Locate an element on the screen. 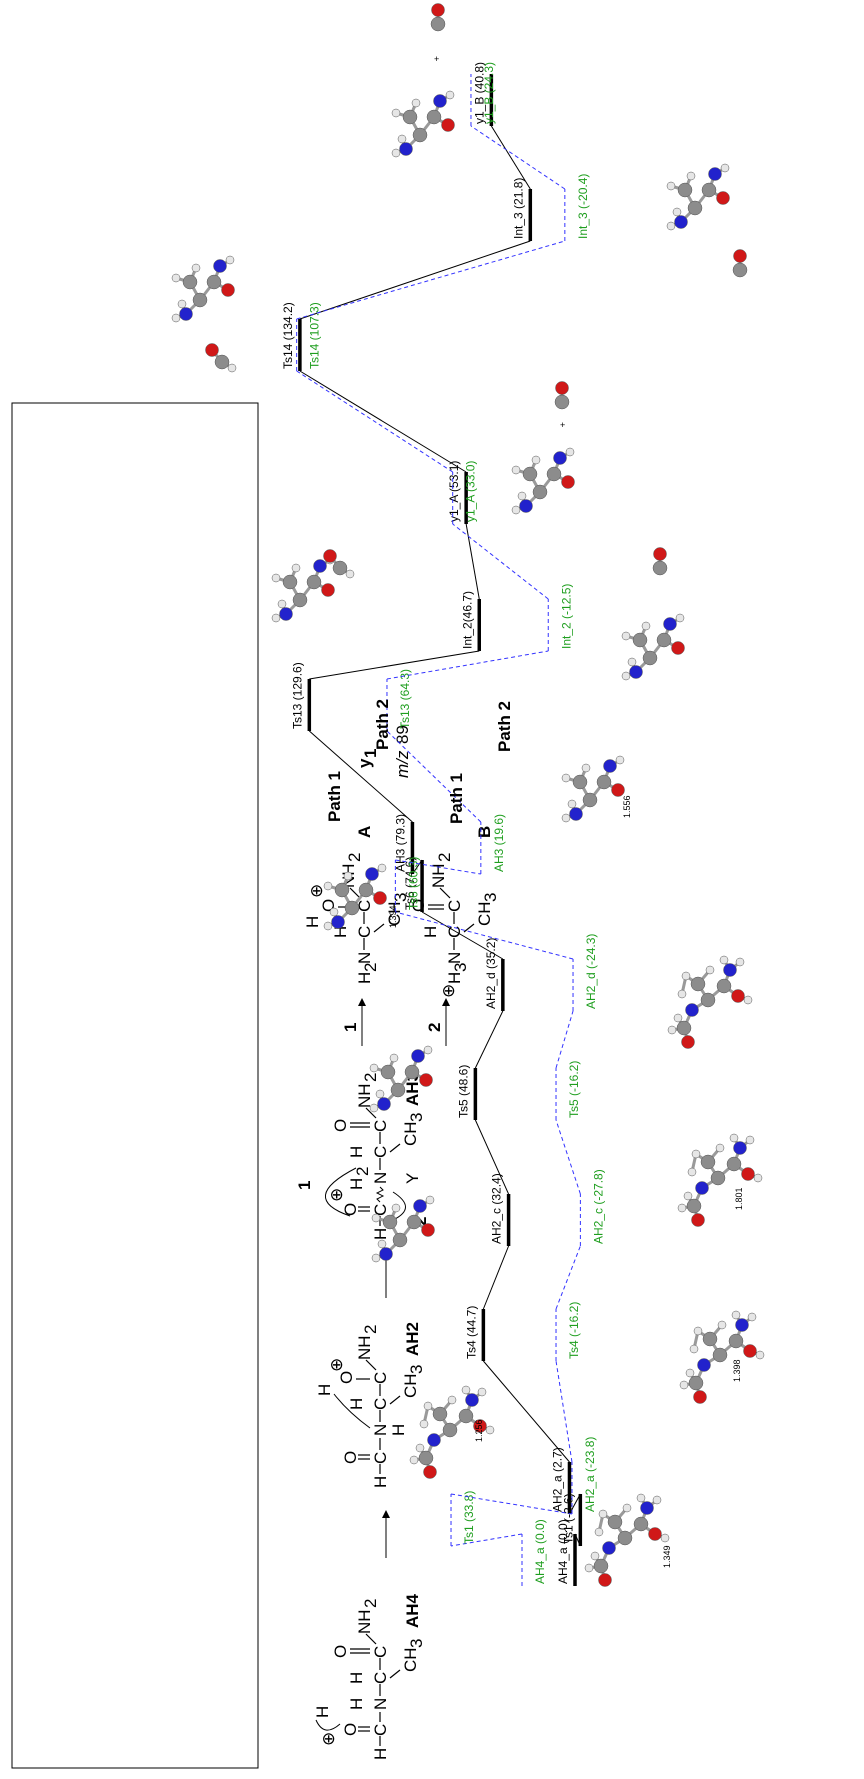 This screenshot has height=1779, width=864. energy-level-label: Ts6 (60.3) is located at coordinates (413, 883).